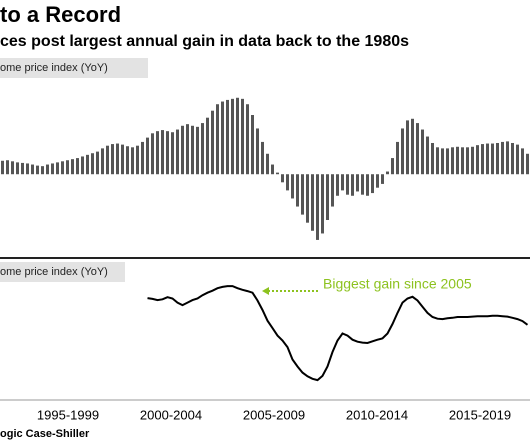  What do you see at coordinates (45, 434) in the screenshot?
I see `source: ogic Case-Shiller` at bounding box center [45, 434].